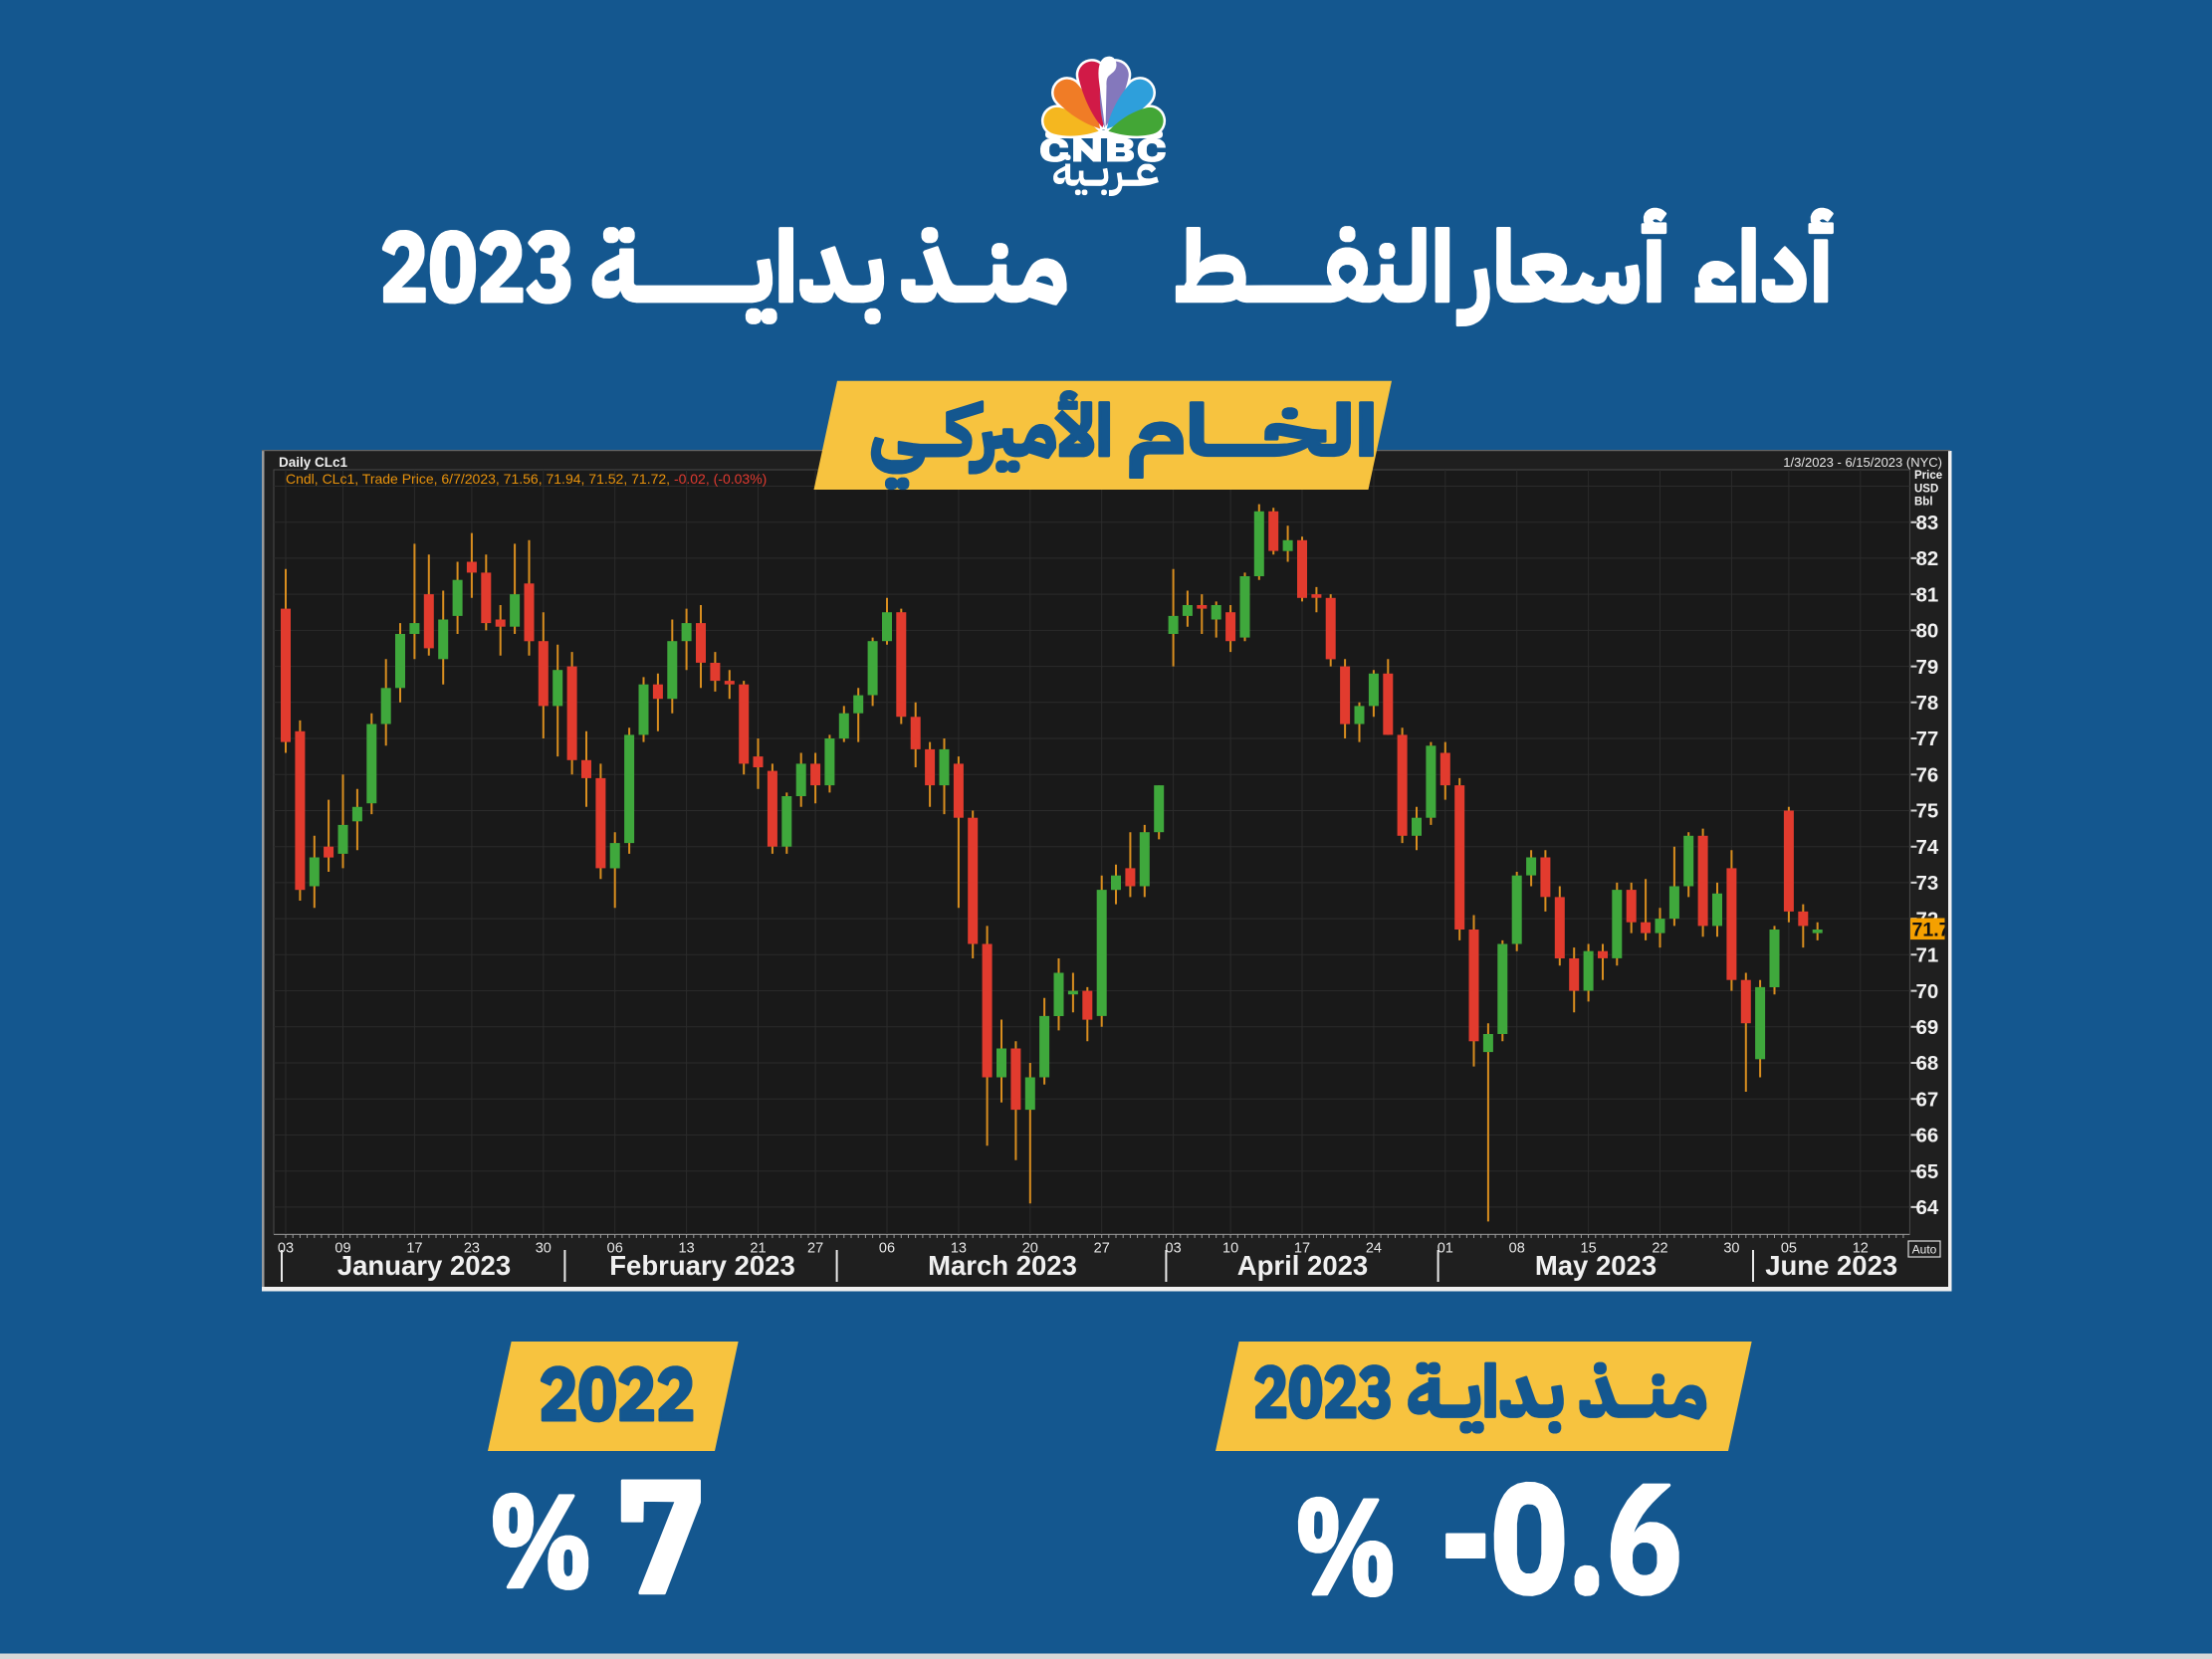  I want to click on svg-text: 81, so click(1927, 594).